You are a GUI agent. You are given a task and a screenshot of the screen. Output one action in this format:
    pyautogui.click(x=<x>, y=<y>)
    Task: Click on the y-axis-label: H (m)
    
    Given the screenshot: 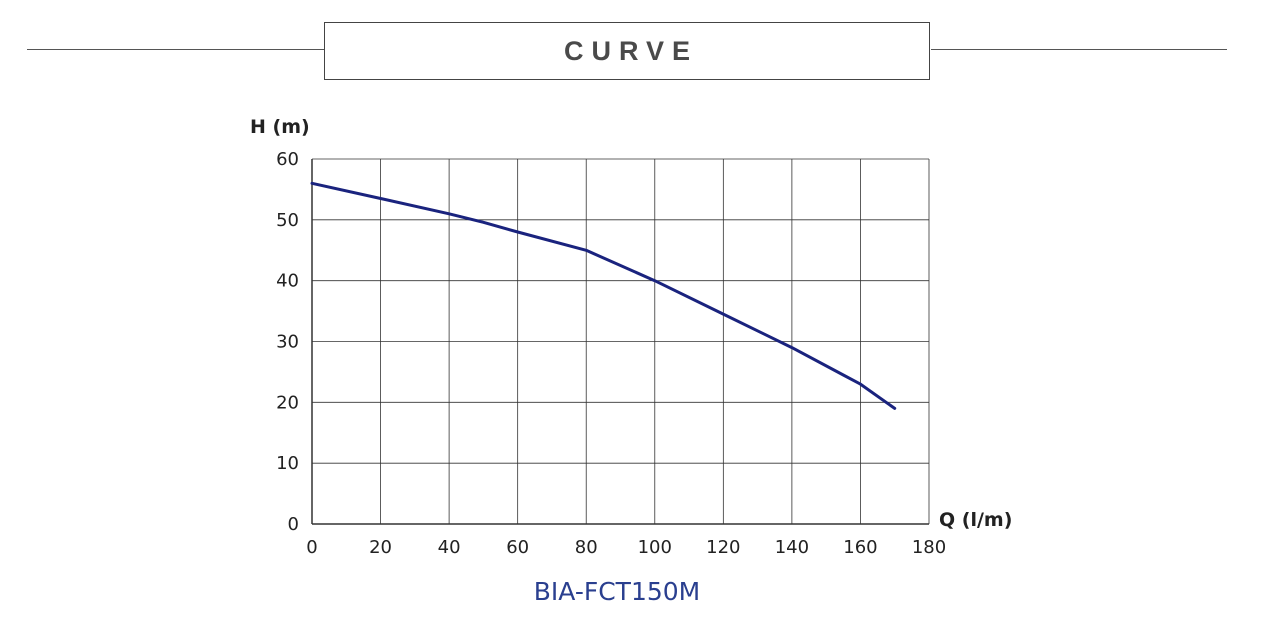 What is the action you would take?
    pyautogui.click(x=280, y=127)
    